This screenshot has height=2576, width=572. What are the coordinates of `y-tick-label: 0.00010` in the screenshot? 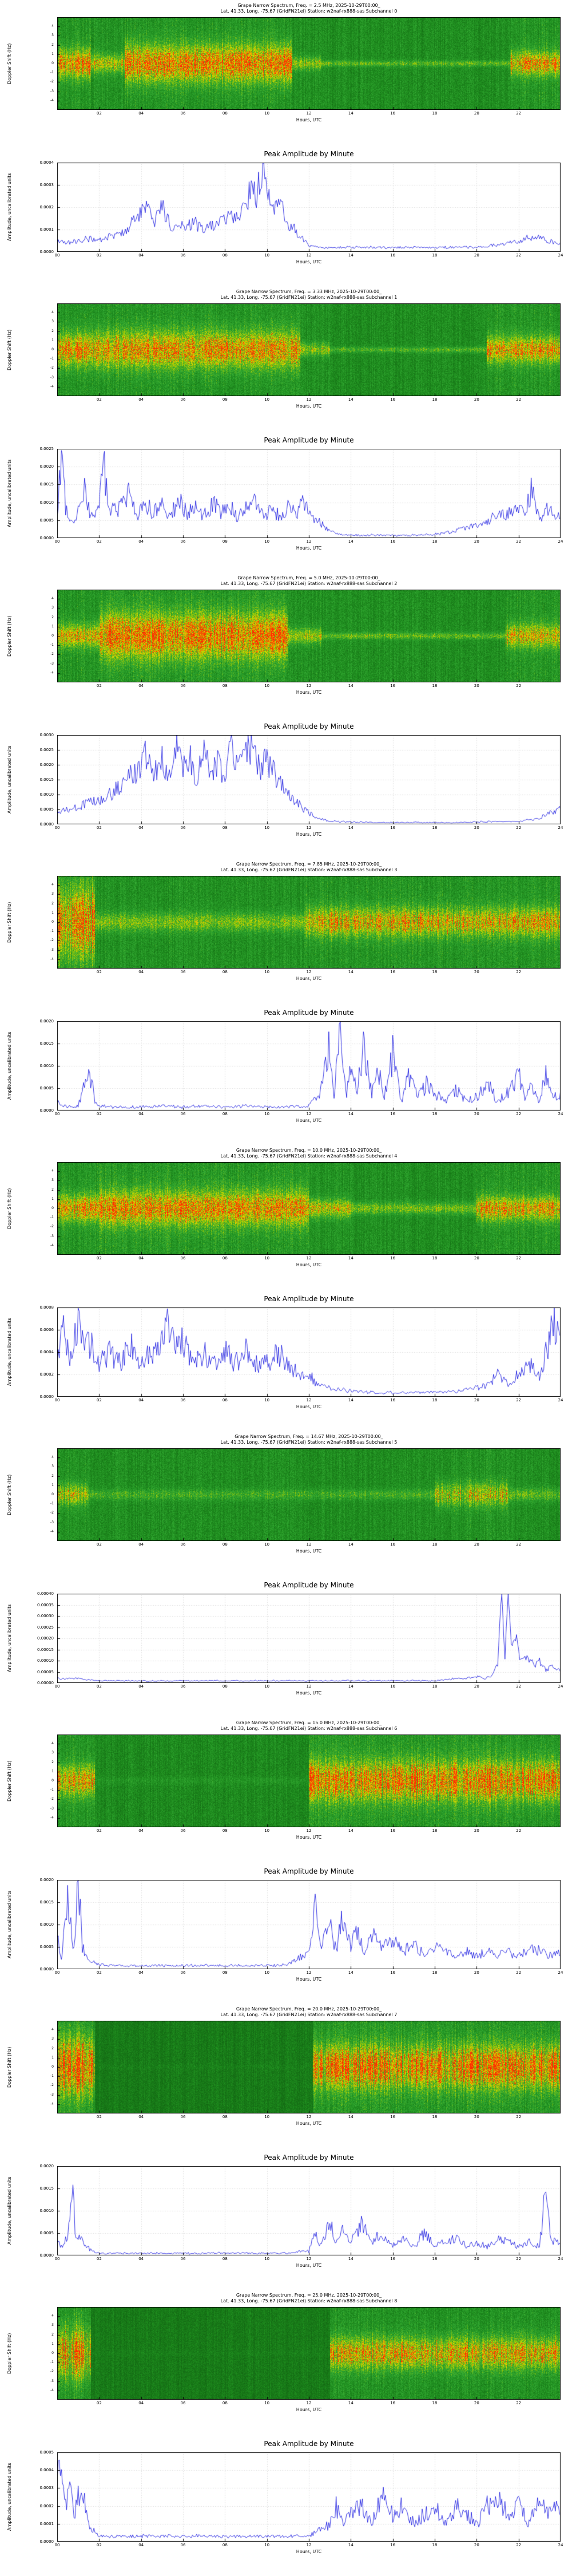 It's located at (45, 1660).